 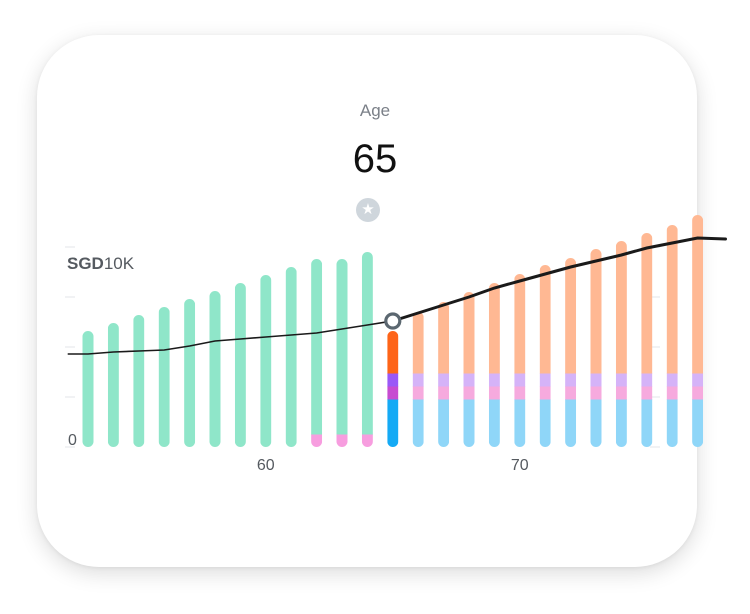 I want to click on star-icon: ★, so click(x=368, y=209).